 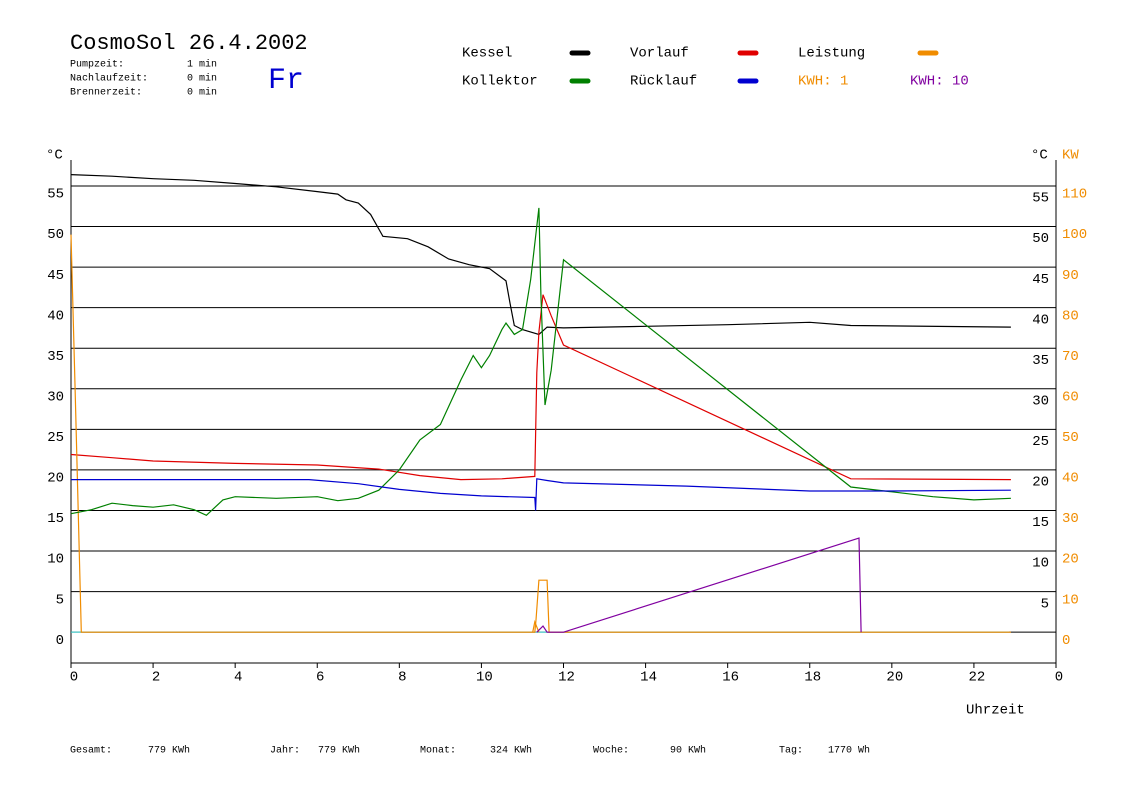 I want to click on total-value: 1770 Wh, so click(x=849, y=751).